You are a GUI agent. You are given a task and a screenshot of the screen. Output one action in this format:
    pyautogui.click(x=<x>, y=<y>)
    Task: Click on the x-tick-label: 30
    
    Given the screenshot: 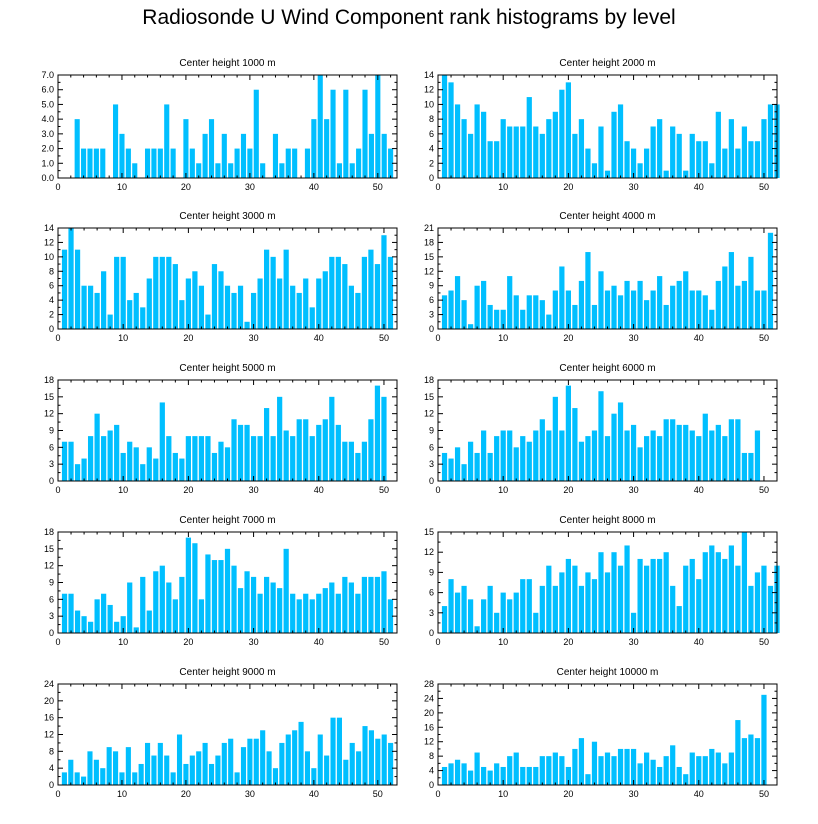 What is the action you would take?
    pyautogui.click(x=254, y=642)
    